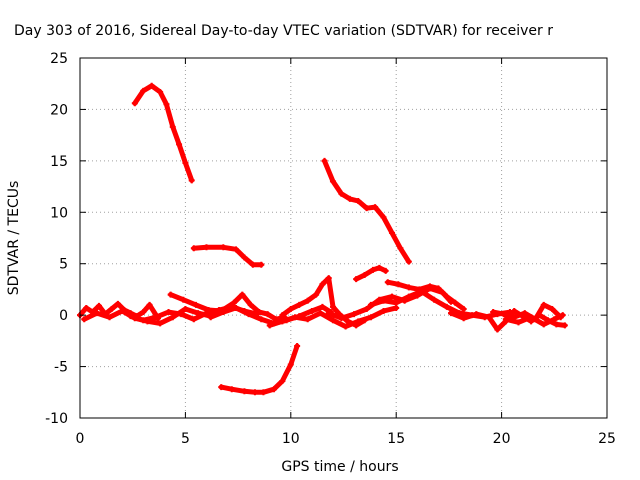  I want to click on x-tick-label: 10, so click(291, 439).